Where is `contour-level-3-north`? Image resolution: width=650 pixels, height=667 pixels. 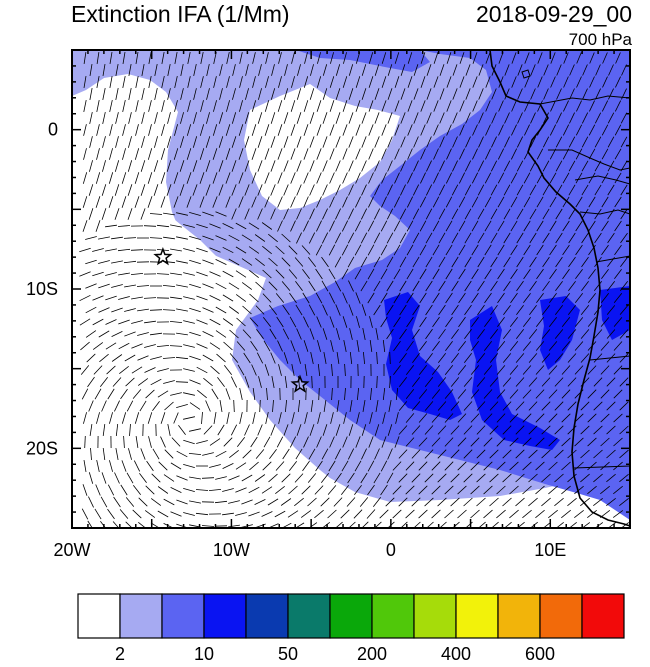
contour-level-3-north is located at coordinates (363, 61).